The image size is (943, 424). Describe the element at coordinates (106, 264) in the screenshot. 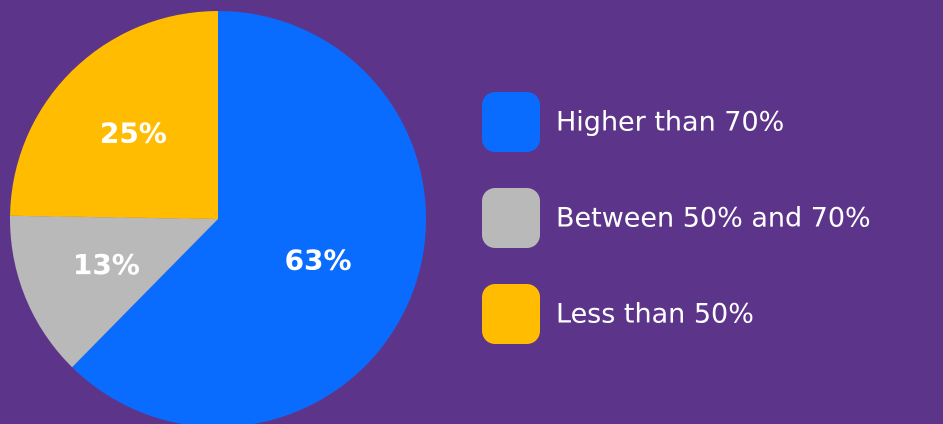

I see `pie-slice-label: 13%` at that location.